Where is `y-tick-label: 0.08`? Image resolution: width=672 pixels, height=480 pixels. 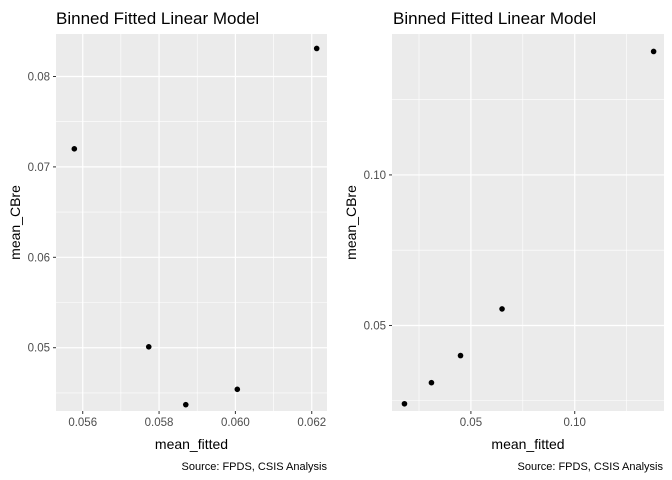 y-tick-label: 0.08 is located at coordinates (39, 77).